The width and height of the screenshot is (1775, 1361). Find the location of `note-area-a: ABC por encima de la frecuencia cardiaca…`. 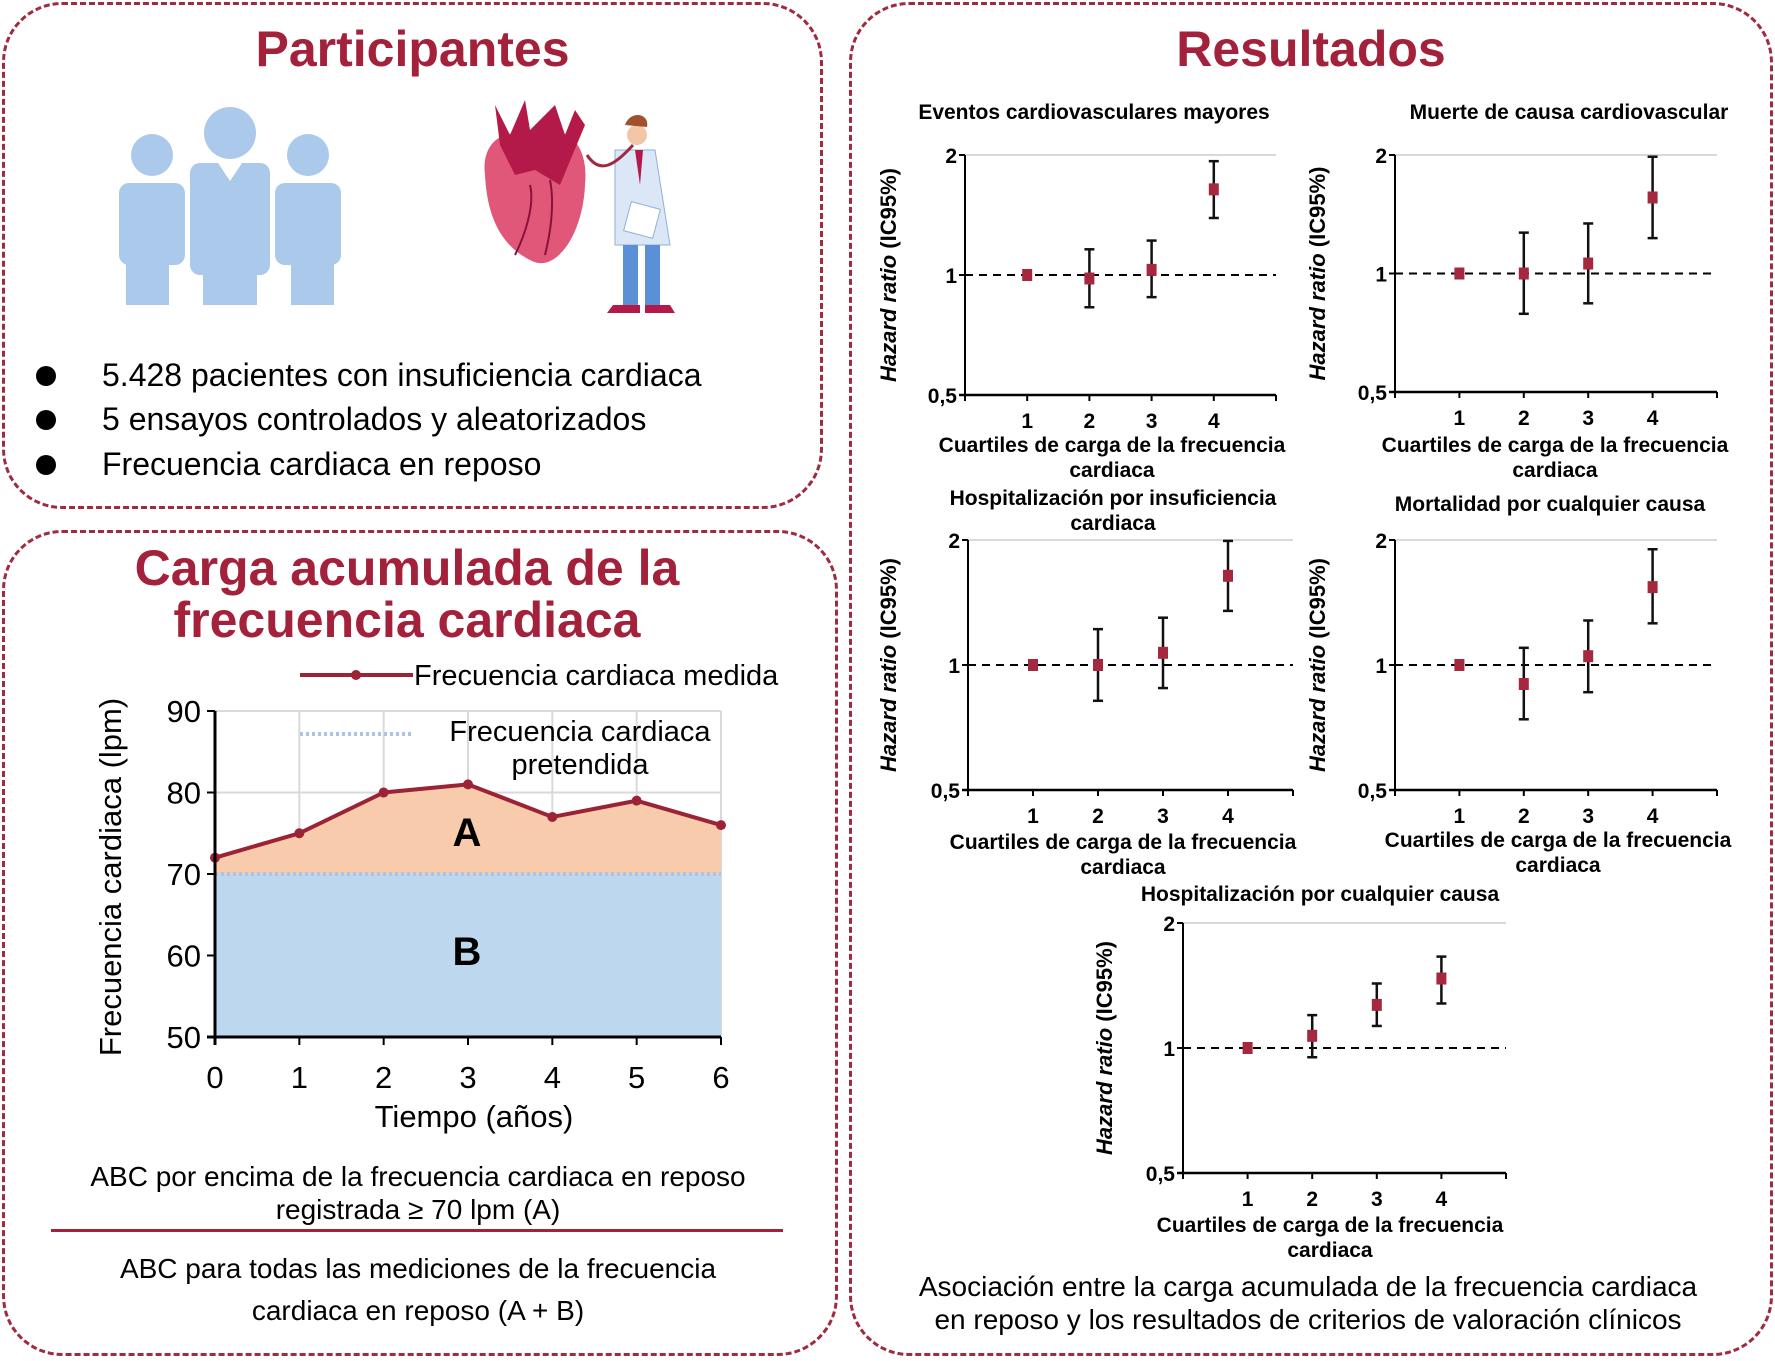

note-area-a: ABC por encima de la frecuencia cardiaca… is located at coordinates (418, 1193).